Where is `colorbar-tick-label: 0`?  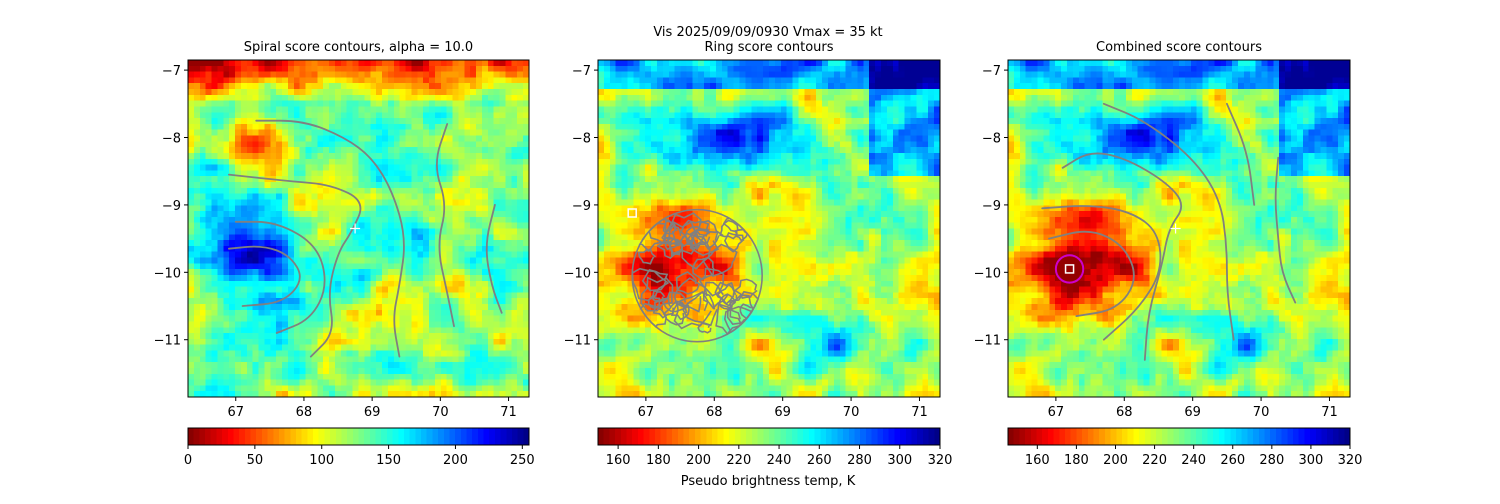
colorbar-tick-label: 0 is located at coordinates (188, 460).